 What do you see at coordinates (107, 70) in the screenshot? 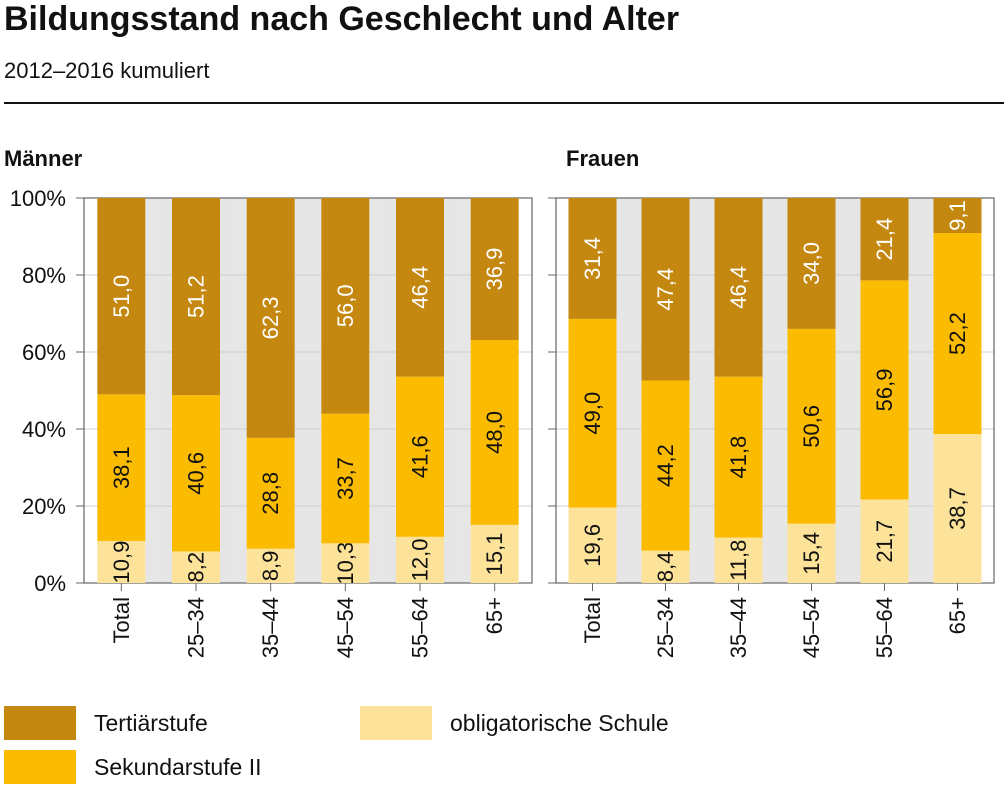
I see `chart-subtitle: 2012–2016 kumuliert` at bounding box center [107, 70].